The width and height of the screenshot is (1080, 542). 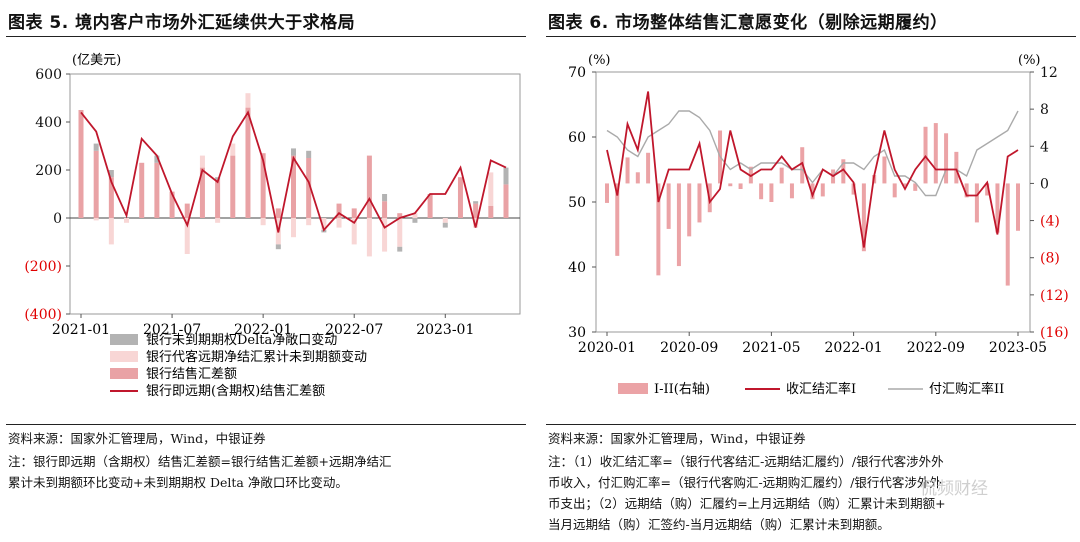 I want to click on y-tick-label: (200), so click(x=43, y=267).